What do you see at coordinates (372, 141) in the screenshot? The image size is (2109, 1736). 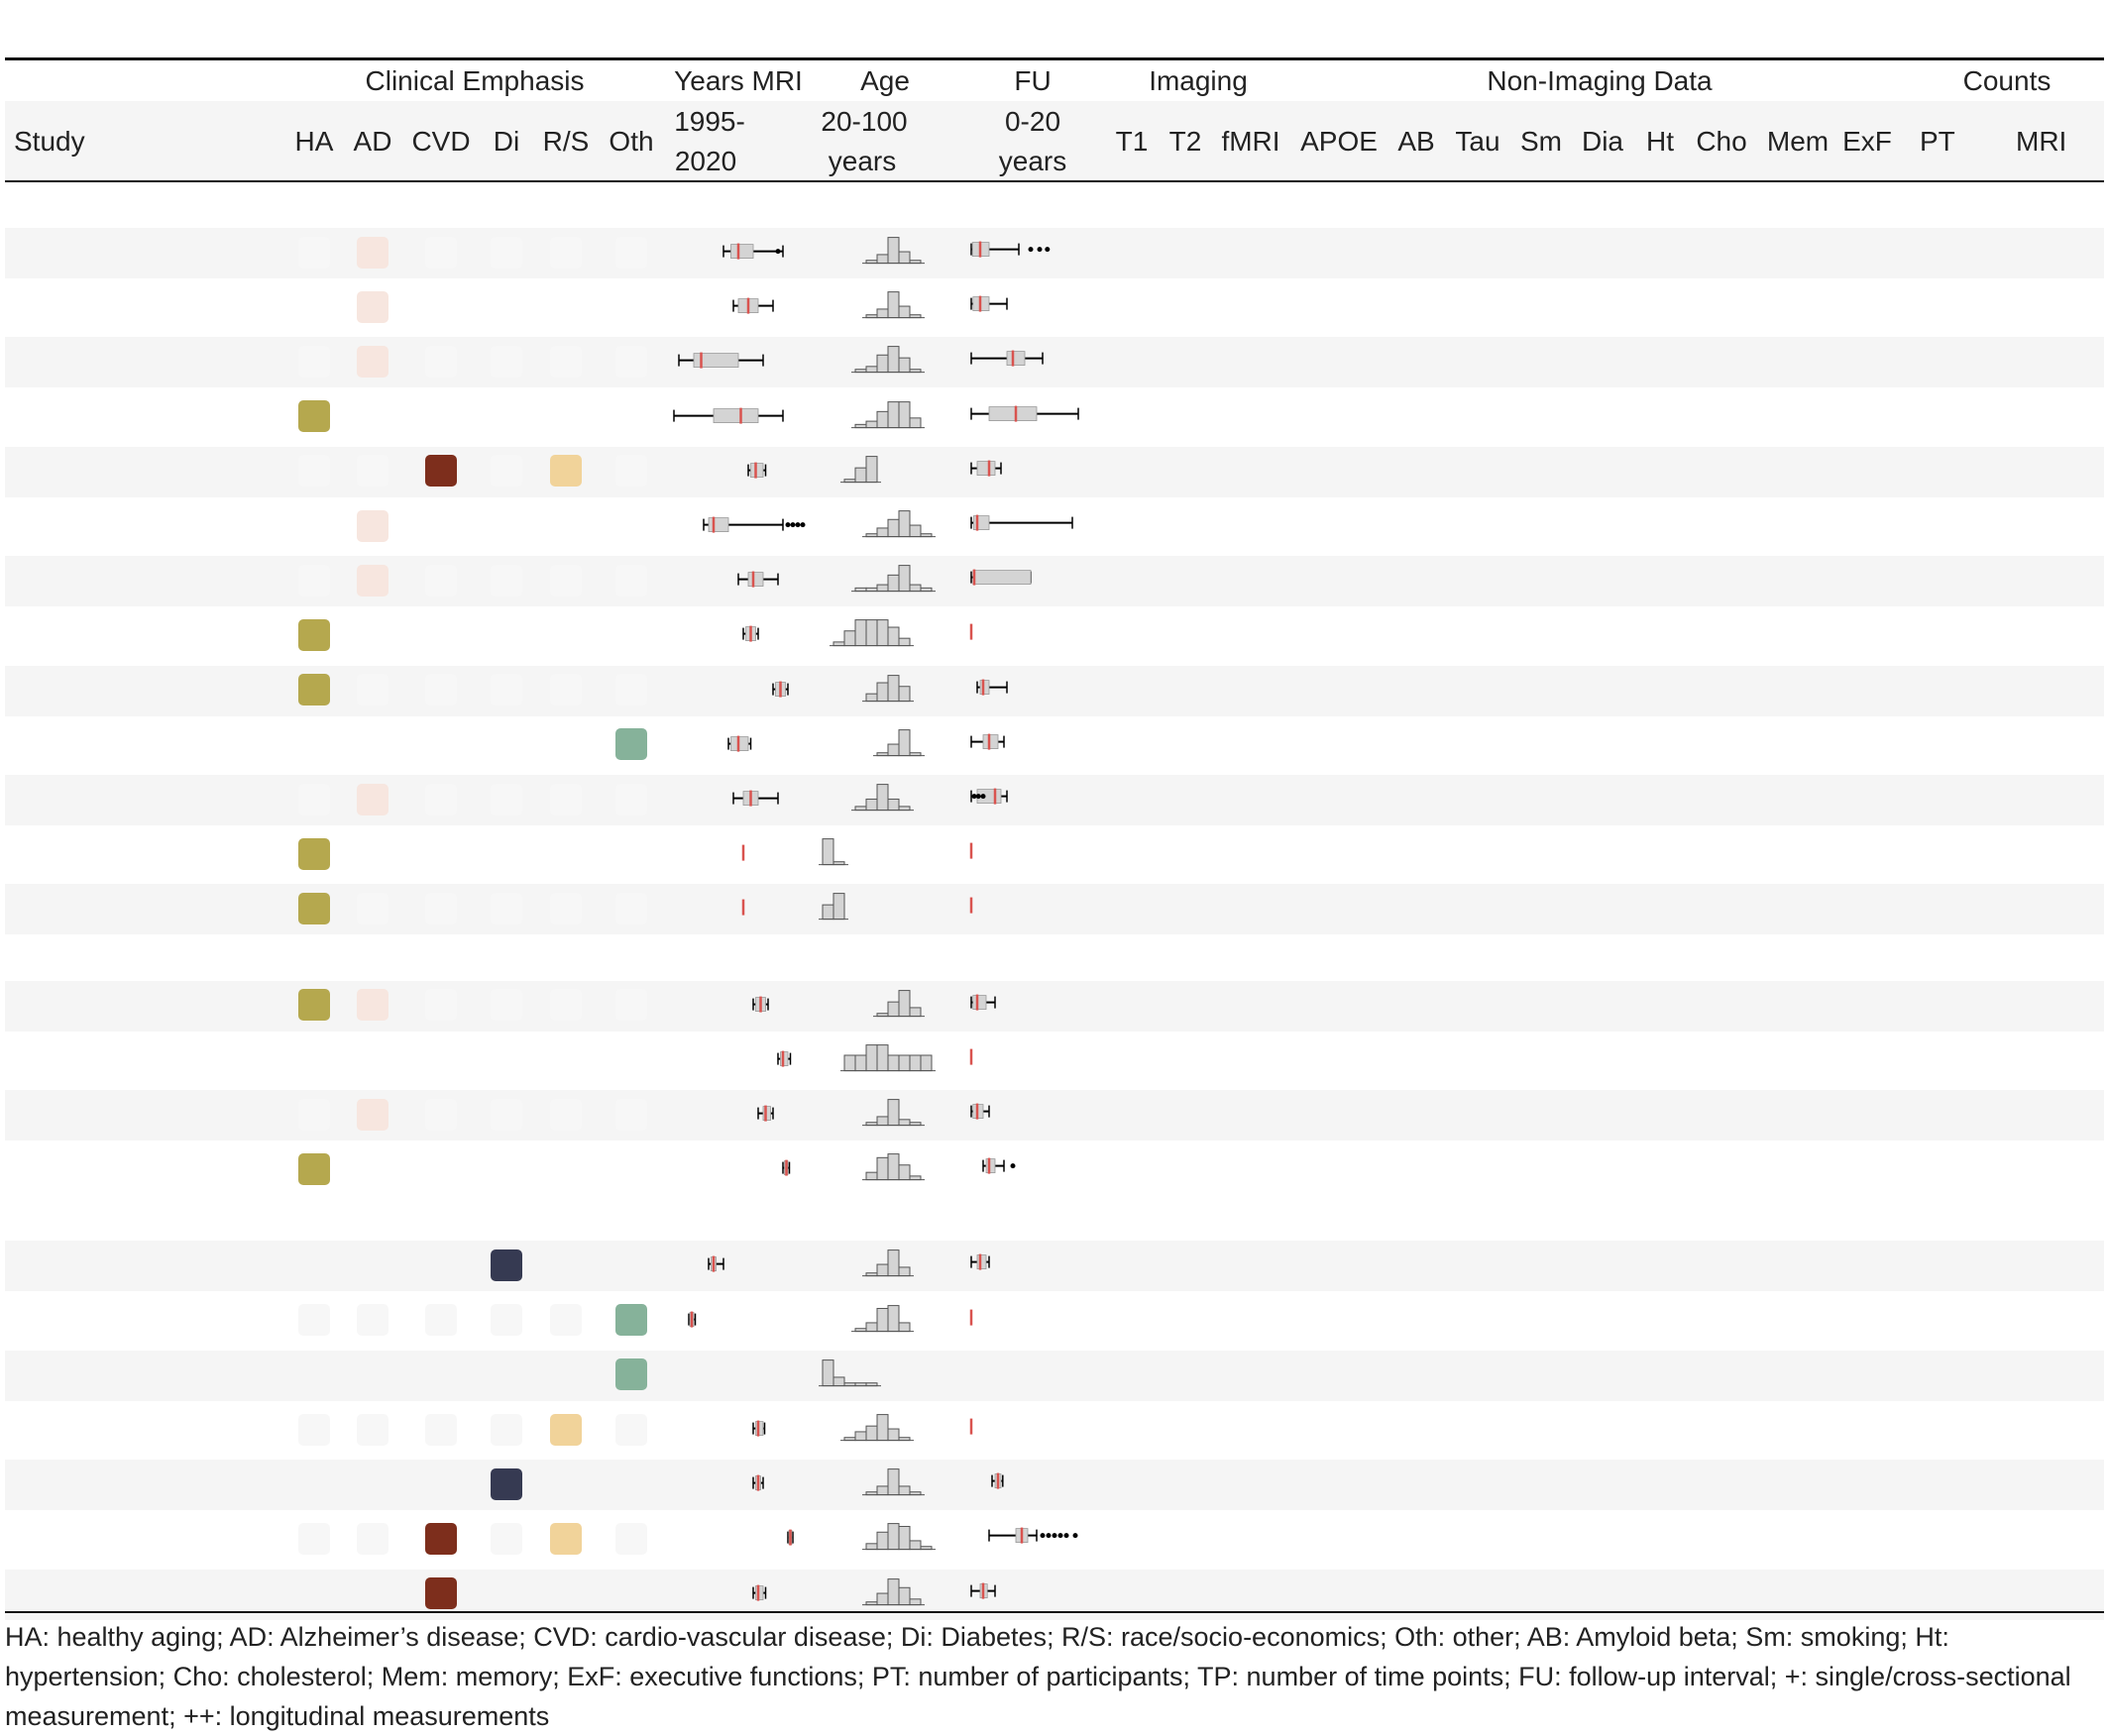 I see `col-ad: AD` at bounding box center [372, 141].